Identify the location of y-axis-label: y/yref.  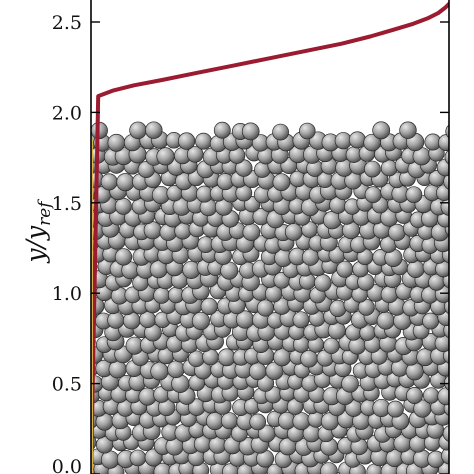
(38, 231).